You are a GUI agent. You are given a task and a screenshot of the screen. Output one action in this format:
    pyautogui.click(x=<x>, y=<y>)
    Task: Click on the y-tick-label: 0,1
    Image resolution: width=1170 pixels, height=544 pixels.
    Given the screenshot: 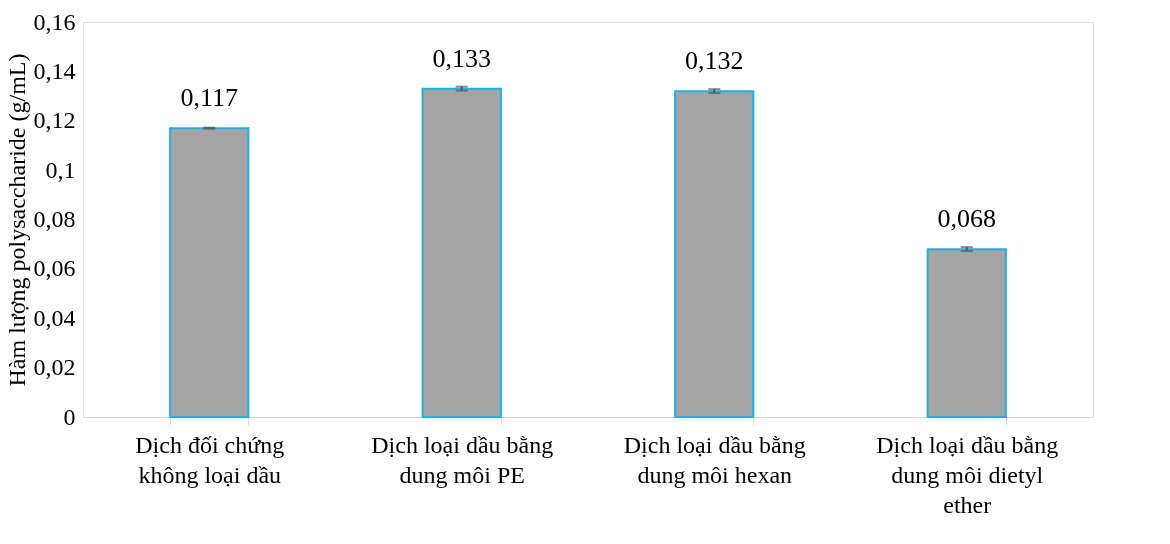 What is the action you would take?
    pyautogui.click(x=60, y=169)
    